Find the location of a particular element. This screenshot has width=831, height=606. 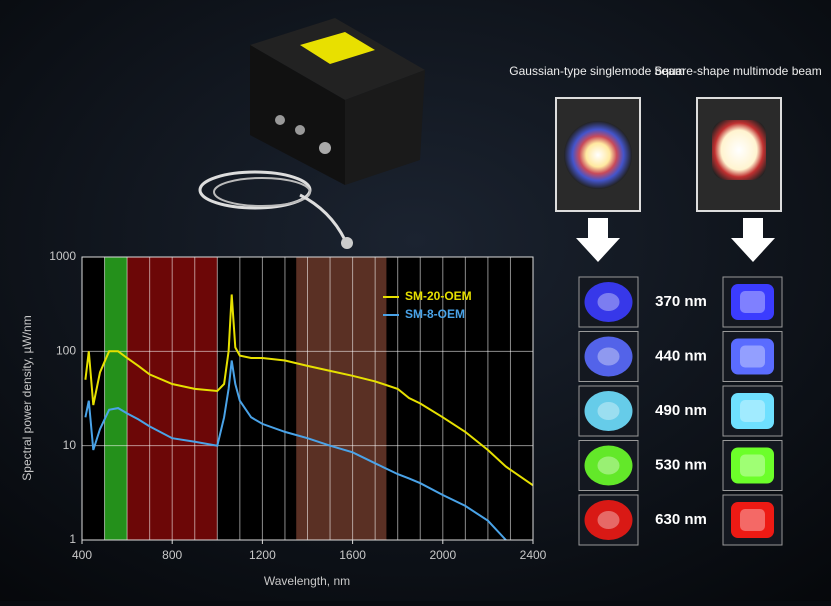

x-tick-label: 1600 is located at coordinates (352, 555).